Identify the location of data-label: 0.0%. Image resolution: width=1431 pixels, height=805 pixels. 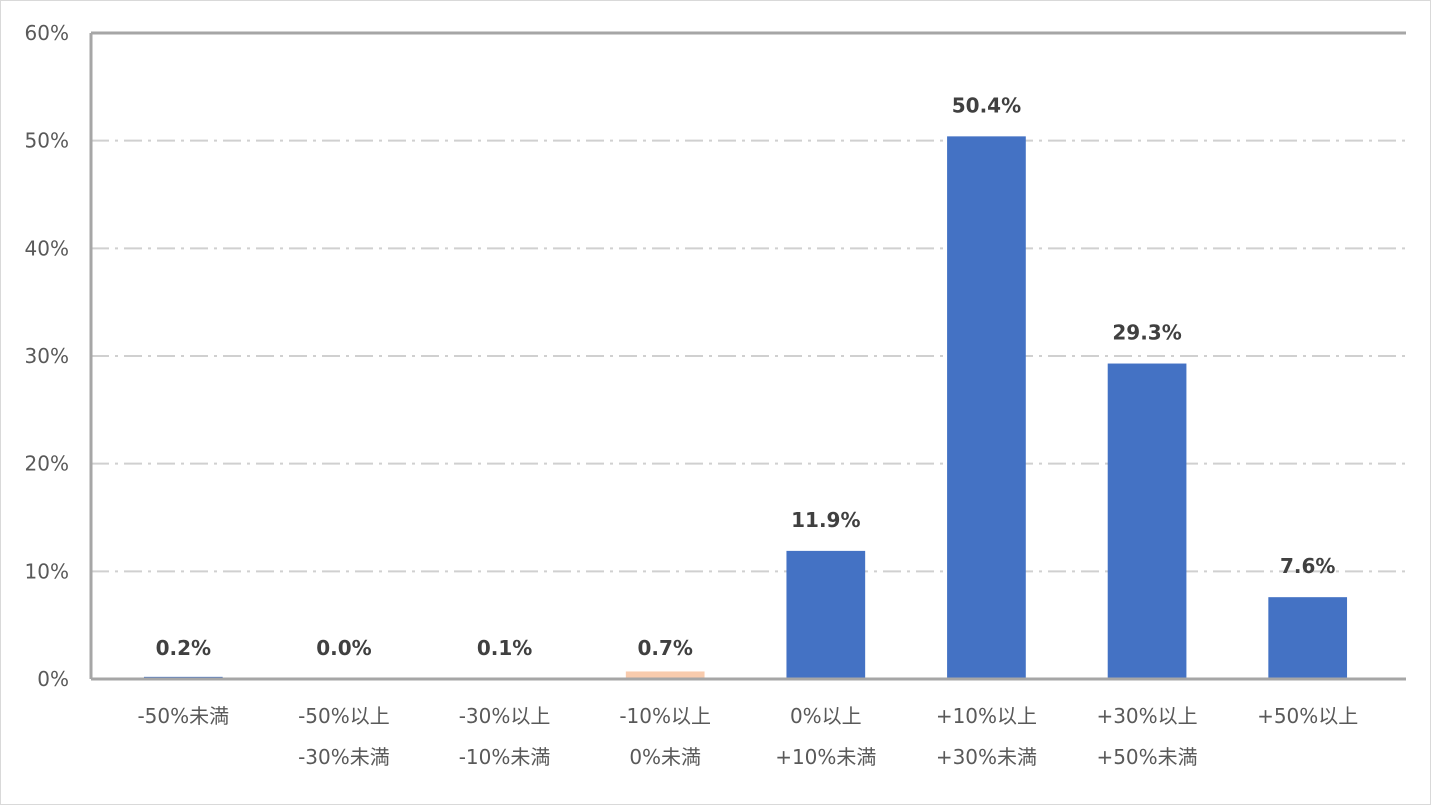
(343, 648).